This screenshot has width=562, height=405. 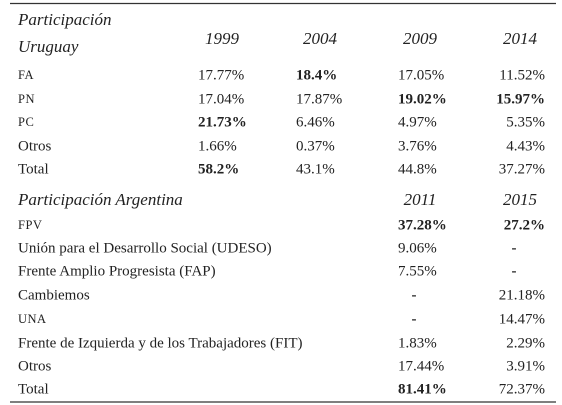 I want to click on value-cell: 5.35%, so click(x=525, y=122).